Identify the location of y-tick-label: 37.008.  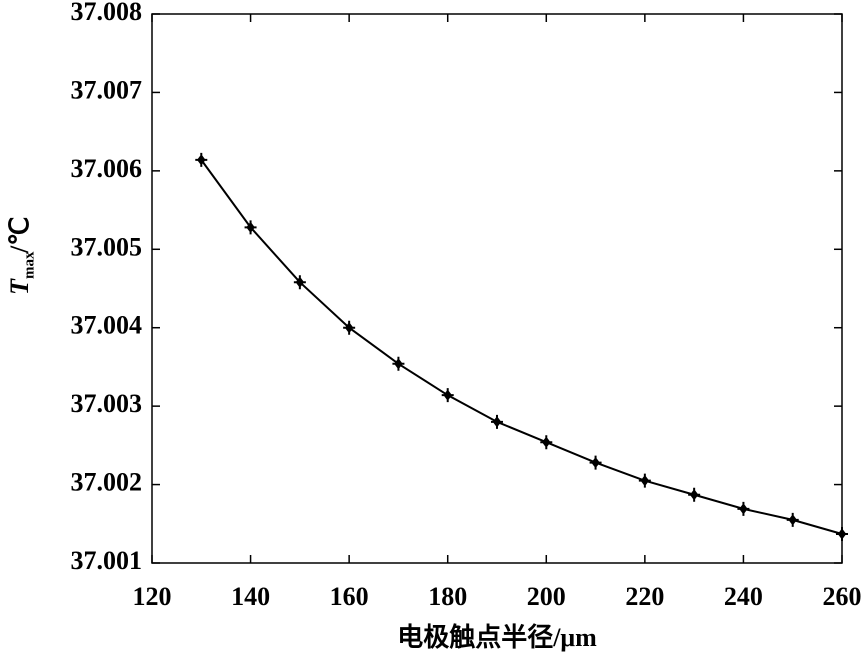
(107, 13).